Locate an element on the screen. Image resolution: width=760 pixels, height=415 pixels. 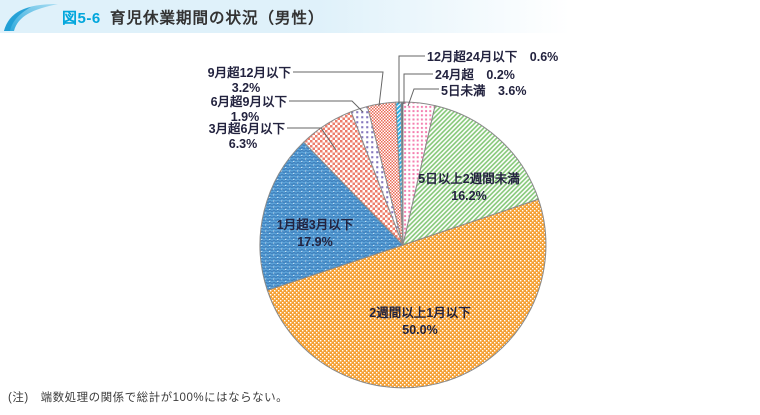
slice-label: 1月超3月以下 is located at coordinates (315, 224).